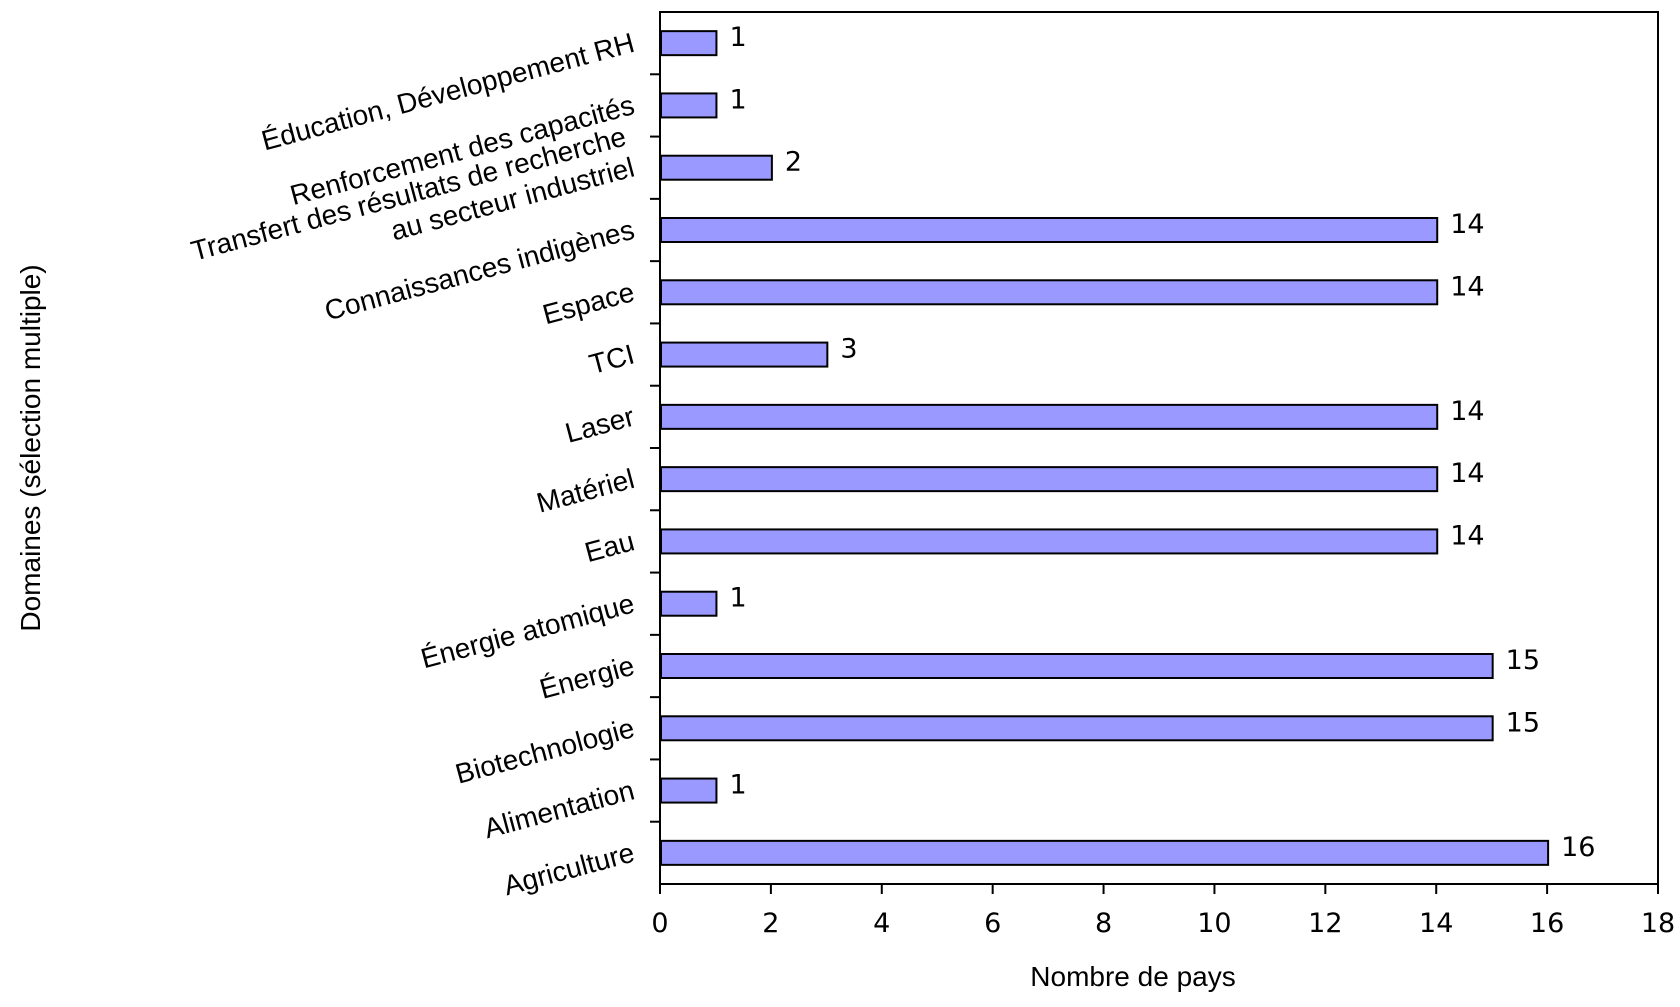 This screenshot has width=1680, height=1007. Describe the element at coordinates (568, 869) in the screenshot. I see `category-label: Agriculture` at that location.